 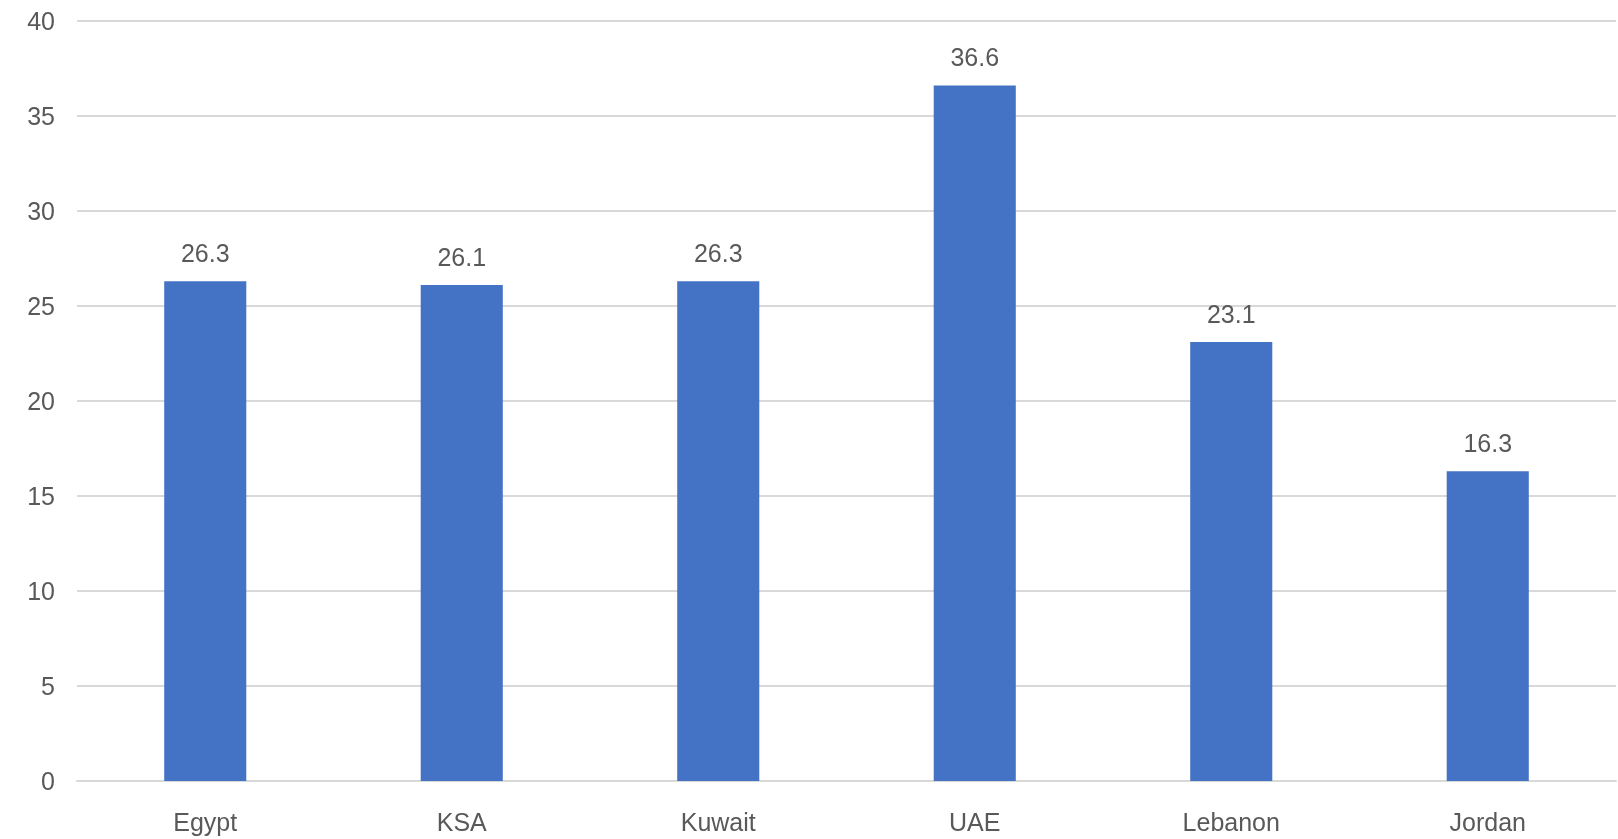 I want to click on y-tick-label: 15, so click(x=41, y=496).